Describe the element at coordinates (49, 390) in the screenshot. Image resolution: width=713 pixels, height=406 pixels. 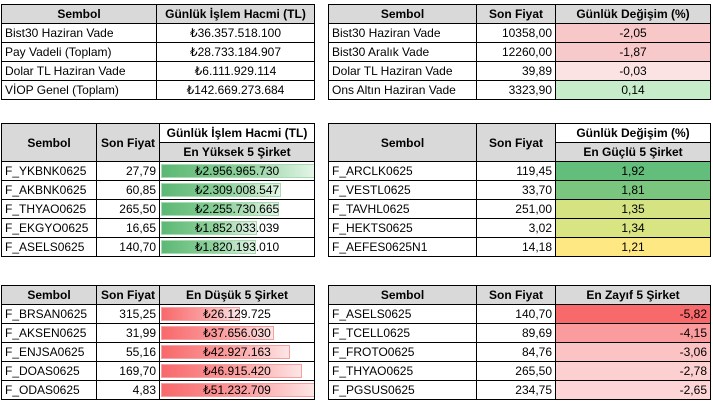
I see `symbol-cell: F_ODAS0625` at that location.